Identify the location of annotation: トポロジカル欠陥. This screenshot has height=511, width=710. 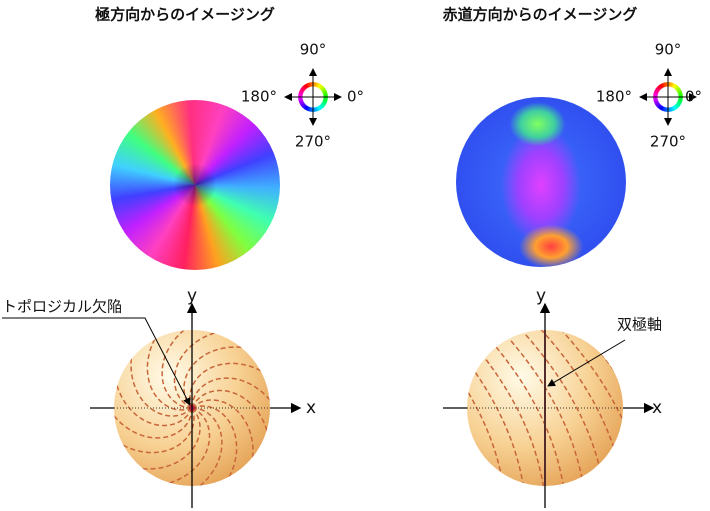
(62, 307).